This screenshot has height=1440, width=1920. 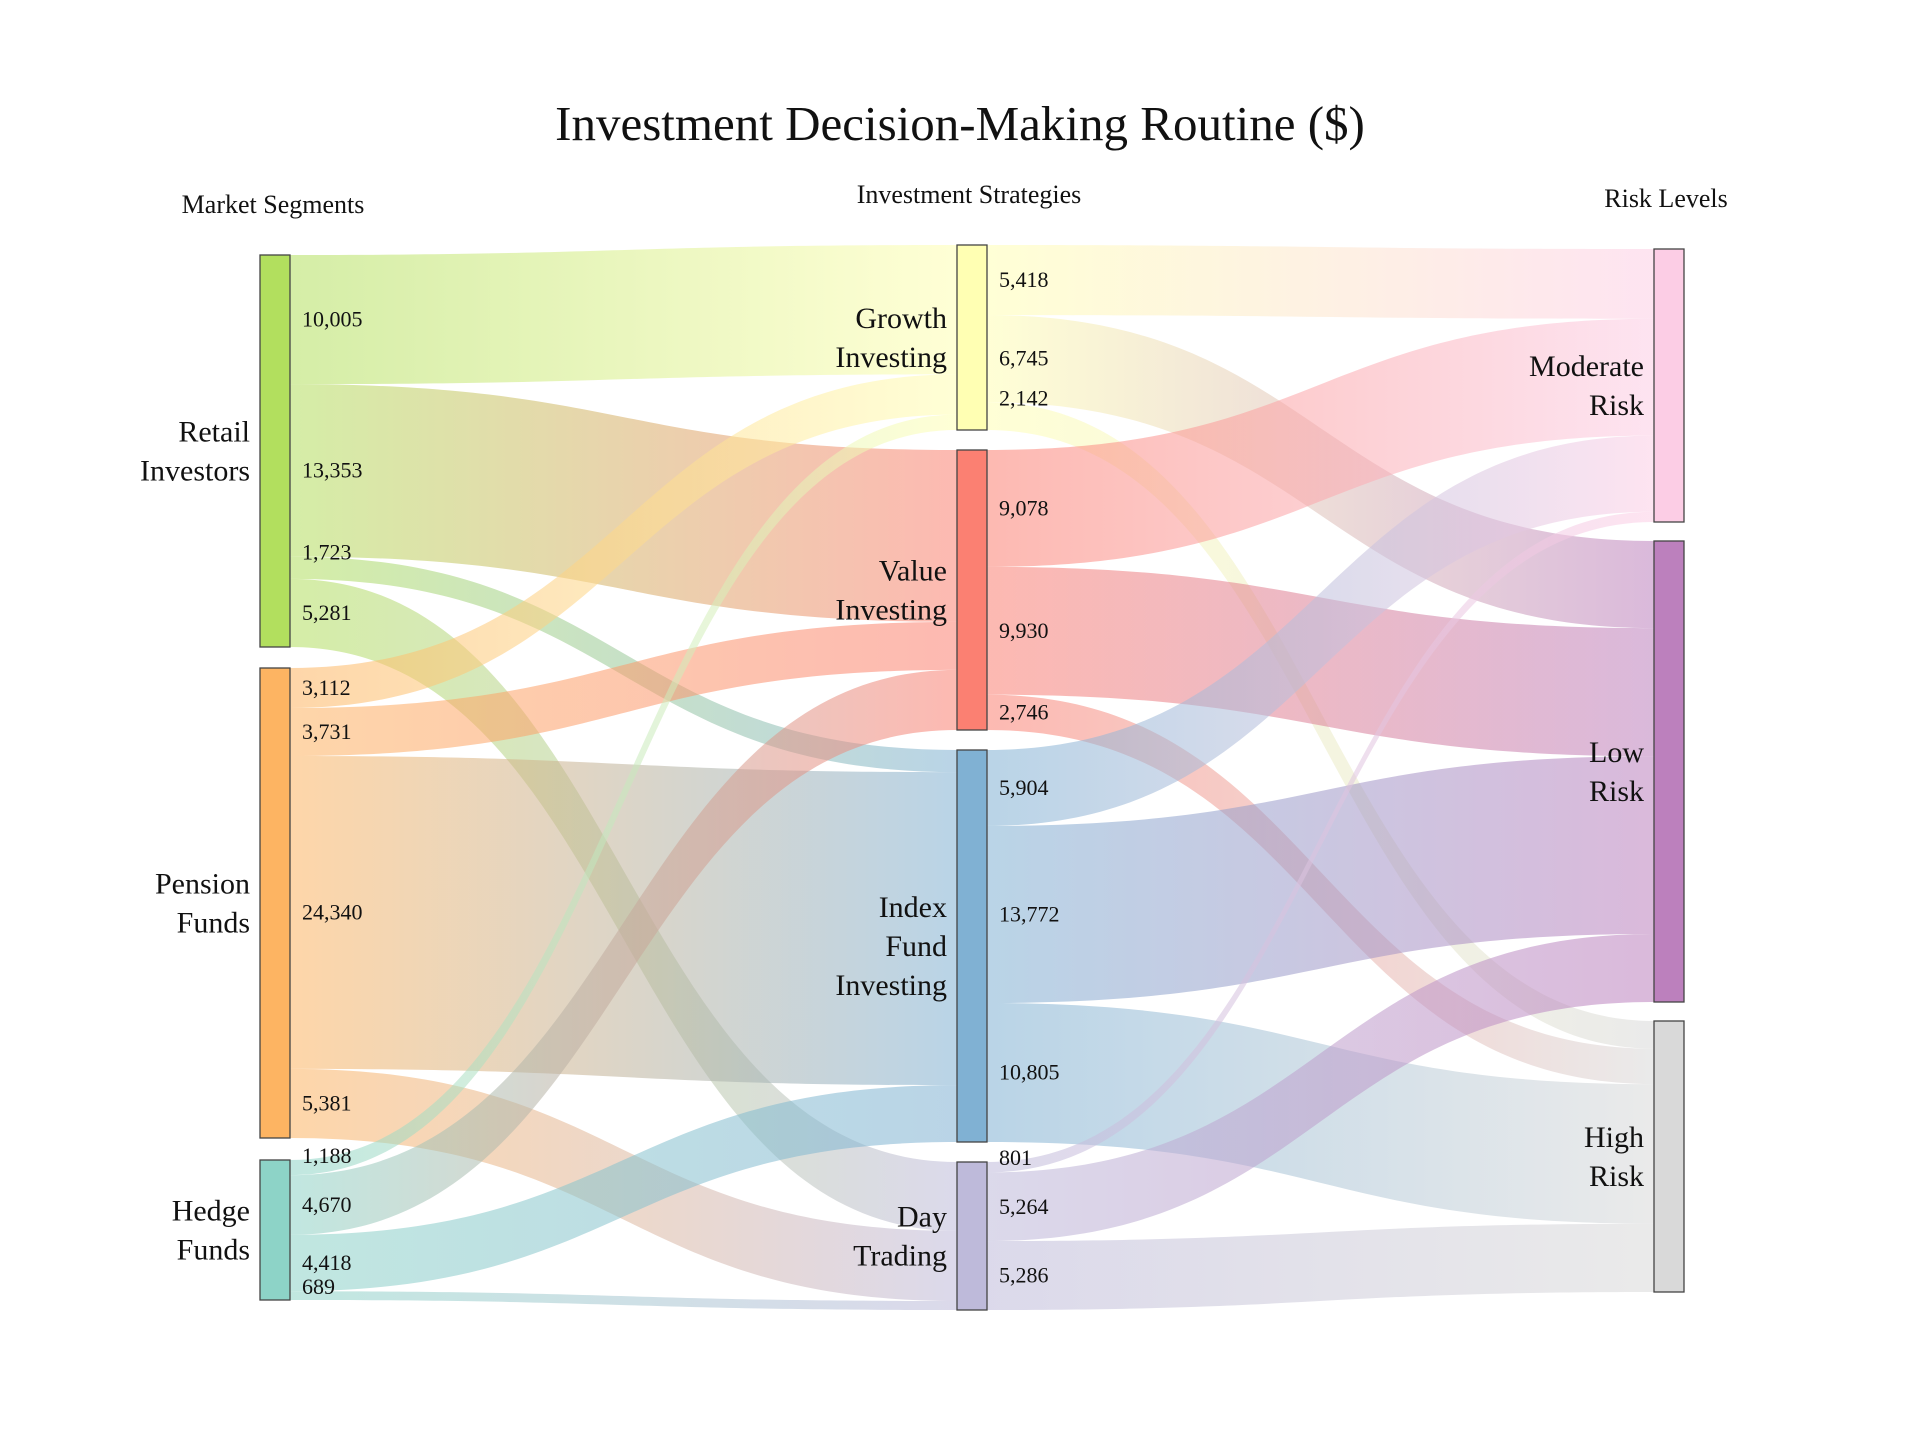 What do you see at coordinates (327, 1102) in the screenshot?
I see `link-value-pension-day: 5,381` at bounding box center [327, 1102].